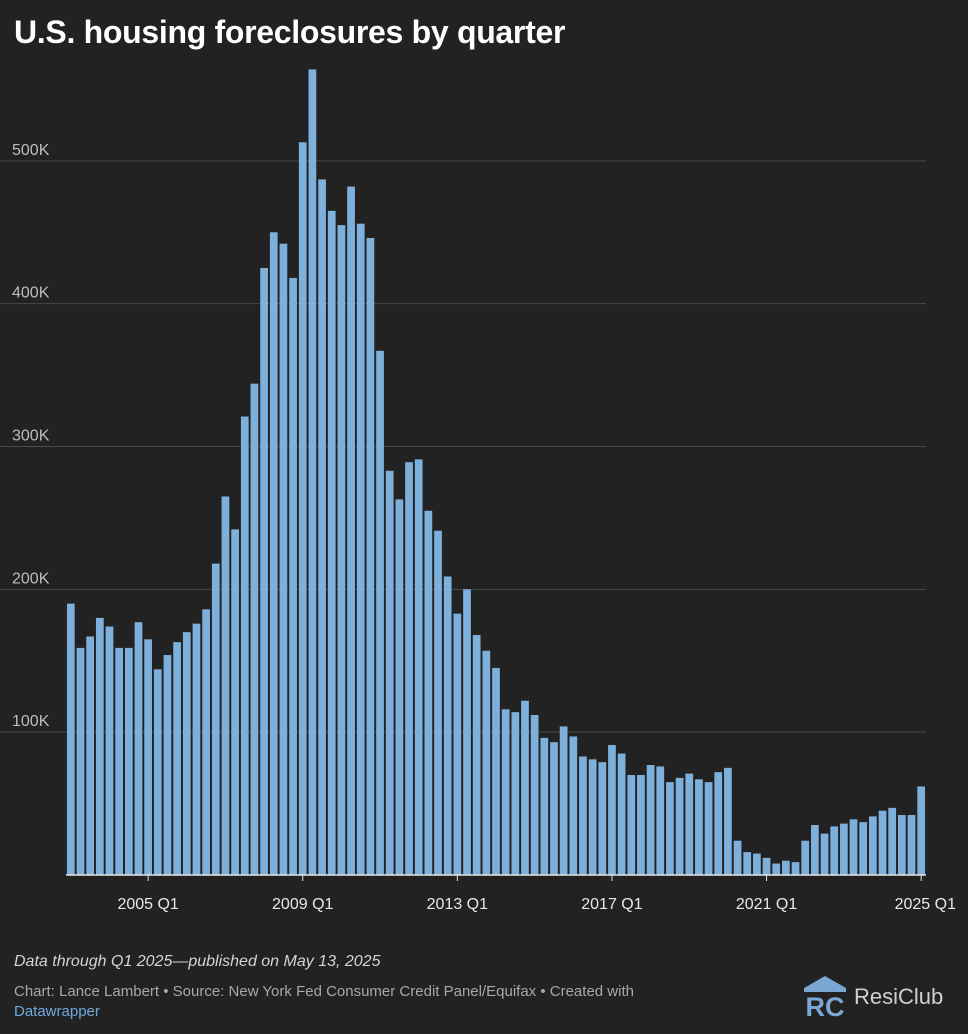  I want to click on y-axis-ticks: 100K 200K 300K 400K 500K, so click(31, 436).